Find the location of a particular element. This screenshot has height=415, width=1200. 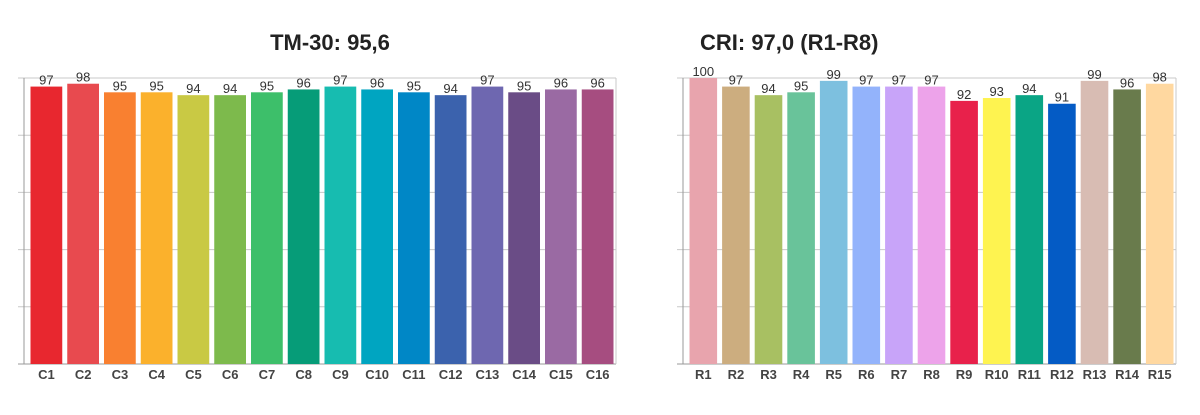

cri-tick-label-r7: R7 is located at coordinates (899, 374).